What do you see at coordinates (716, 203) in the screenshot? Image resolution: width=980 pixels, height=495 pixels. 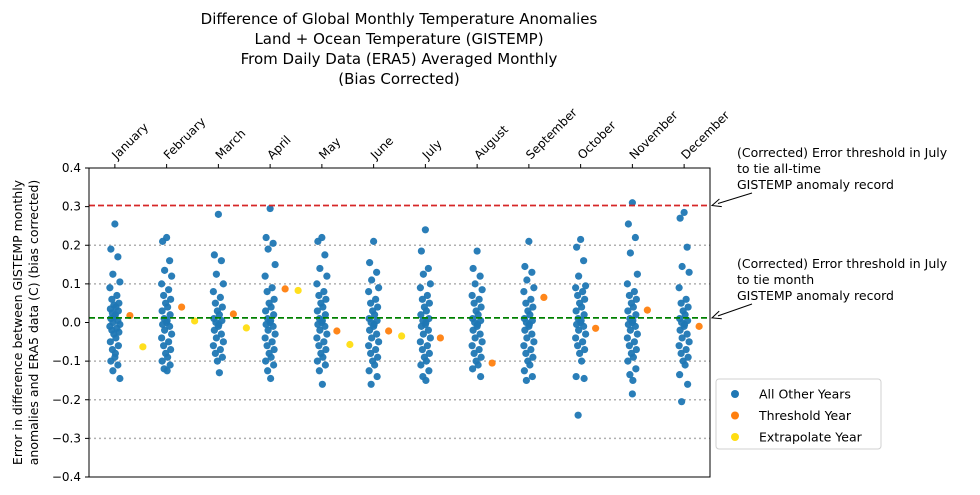 I see `annotation-arrowhead` at bounding box center [716, 203].